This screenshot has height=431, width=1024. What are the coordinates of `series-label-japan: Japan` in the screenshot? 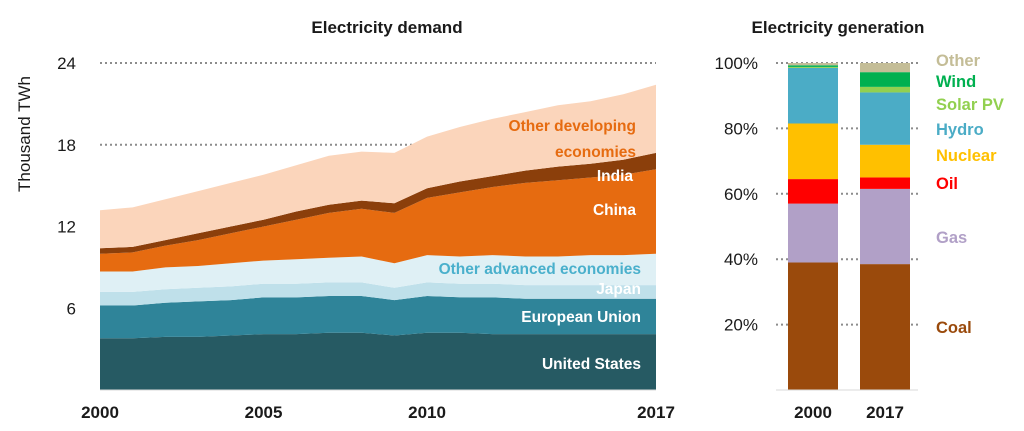 It's located at (618, 289).